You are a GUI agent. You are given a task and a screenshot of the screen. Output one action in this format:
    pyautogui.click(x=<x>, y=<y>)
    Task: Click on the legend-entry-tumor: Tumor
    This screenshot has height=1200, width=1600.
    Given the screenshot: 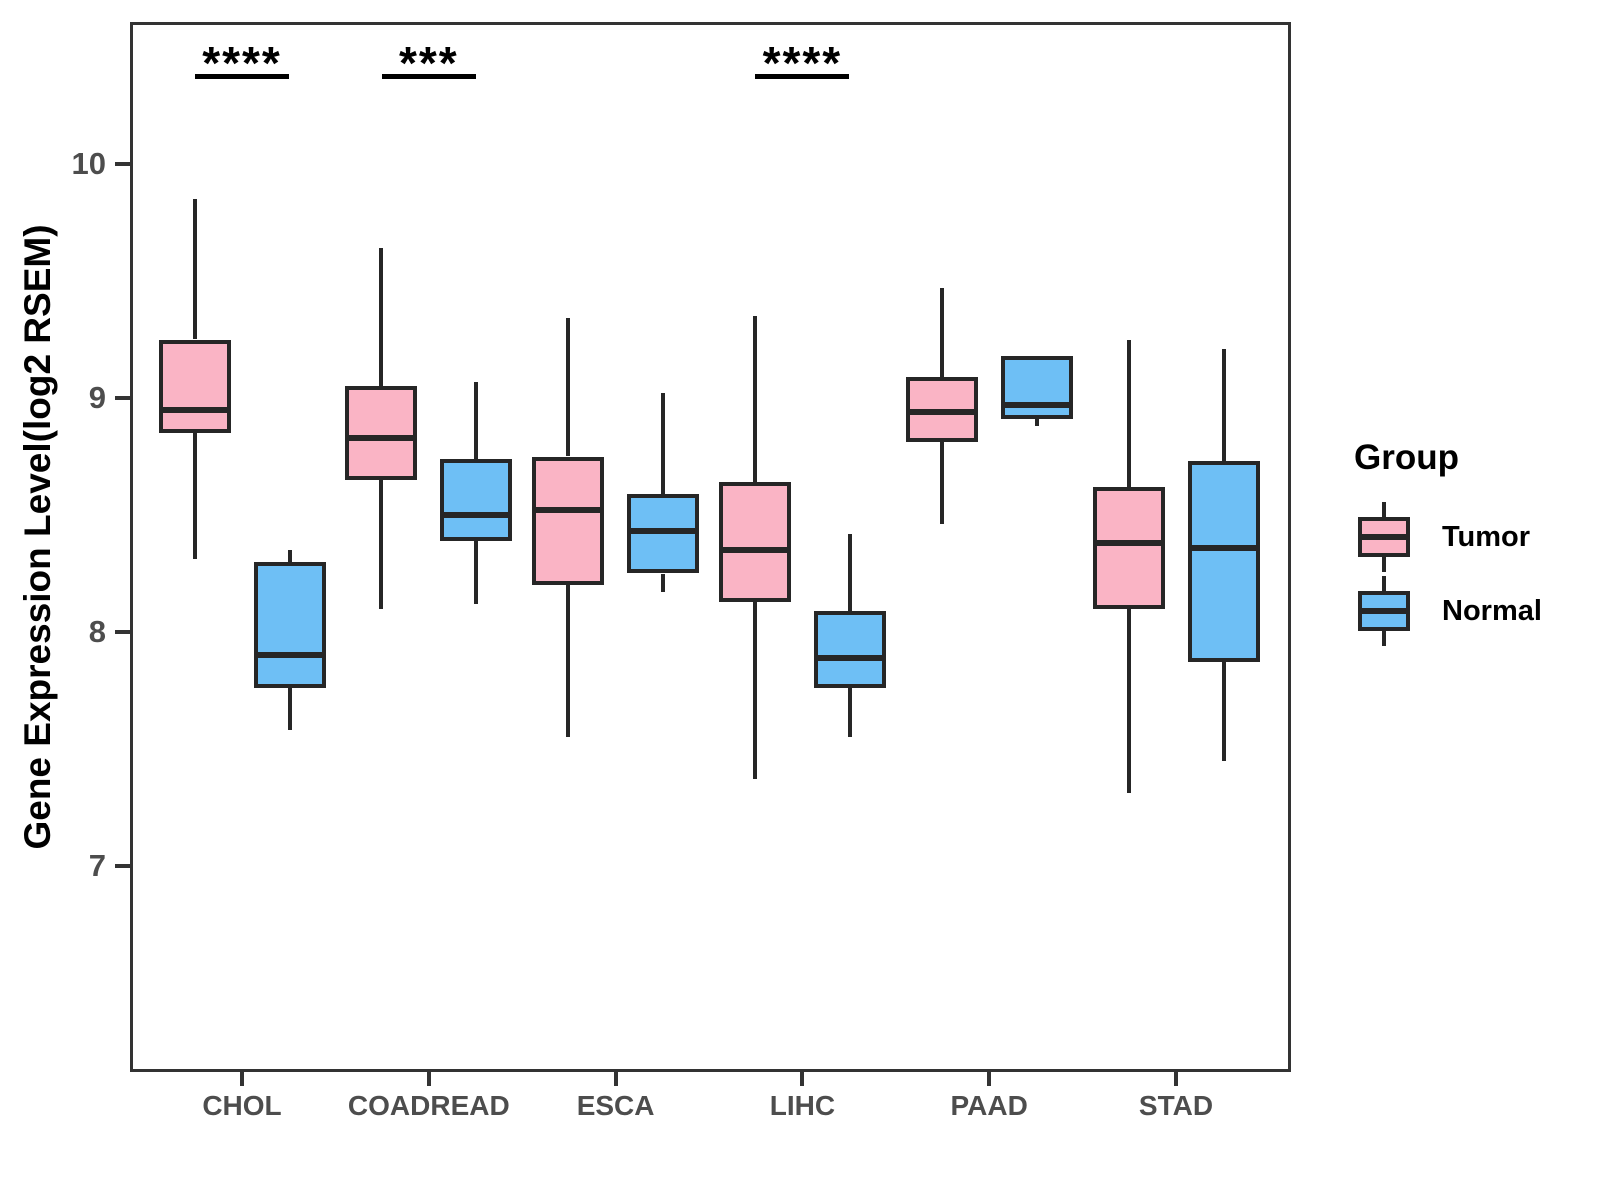 What is the action you would take?
    pyautogui.click(x=1463, y=537)
    